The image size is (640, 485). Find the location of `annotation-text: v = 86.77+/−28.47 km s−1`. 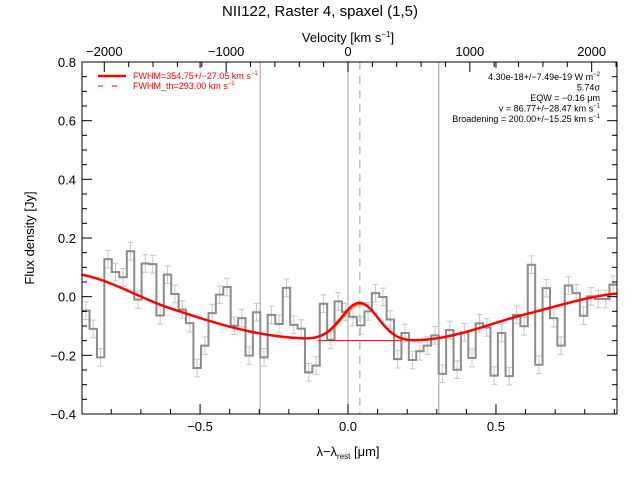

annotation-text: v = 86.77+/−28.47 km s−1 is located at coordinates (550, 109).